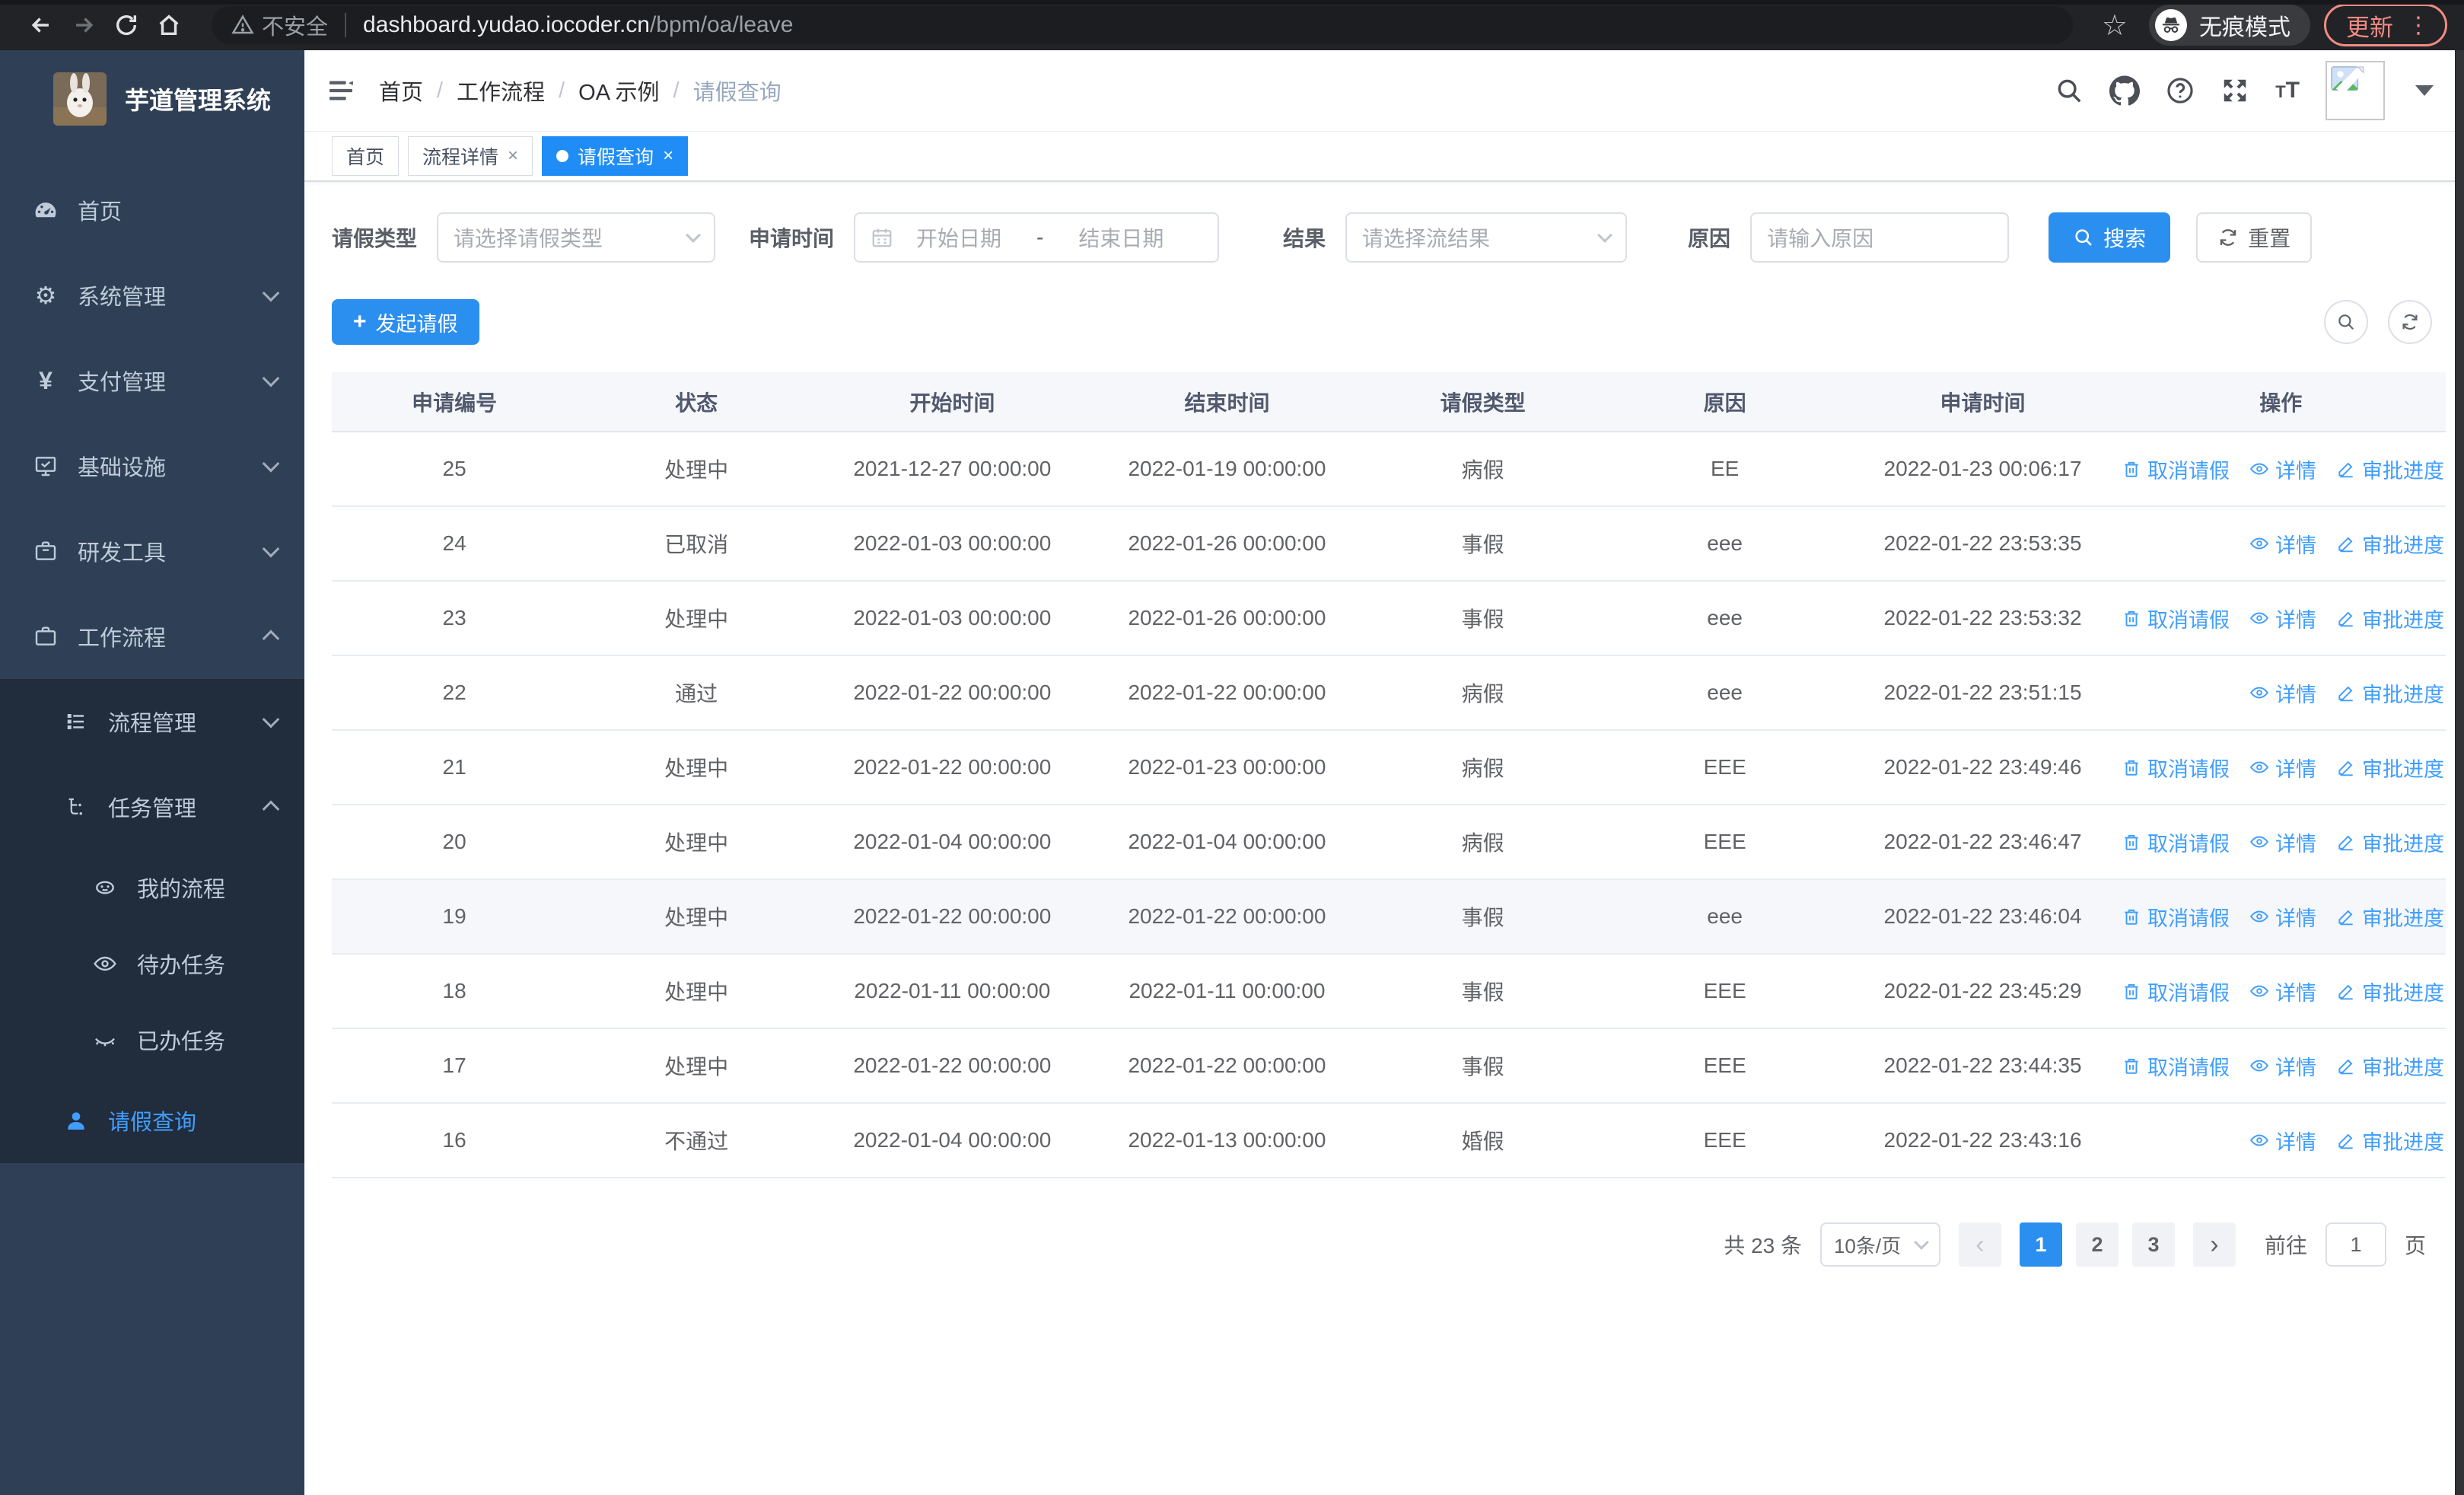  What do you see at coordinates (401, 93) in the screenshot?
I see `breadcrumb-home: 首页` at bounding box center [401, 93].